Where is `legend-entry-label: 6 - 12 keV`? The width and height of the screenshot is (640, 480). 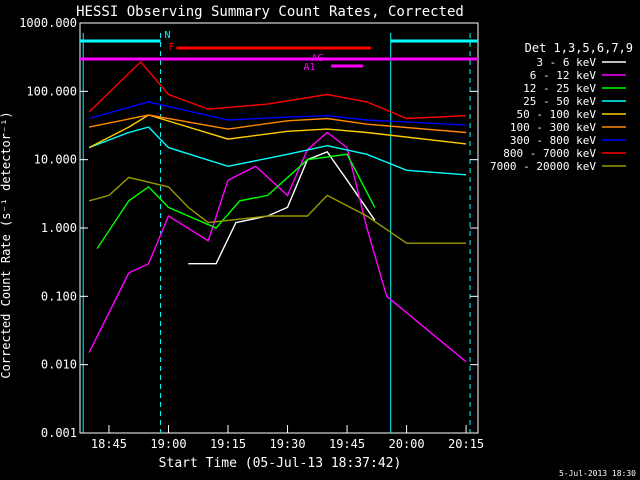 legend-entry-label: 6 - 12 keV is located at coordinates (563, 75).